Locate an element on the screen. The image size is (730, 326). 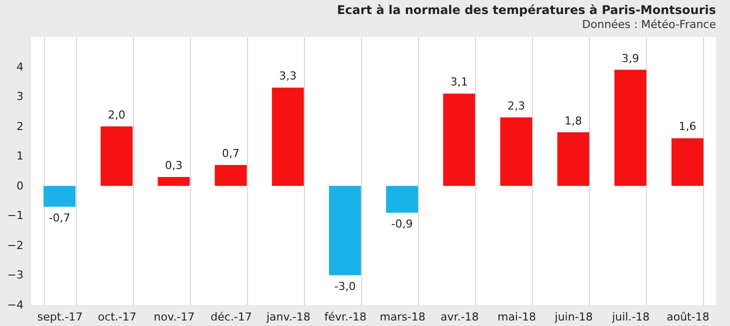
x-tick-label: mars-18 is located at coordinates (403, 317).